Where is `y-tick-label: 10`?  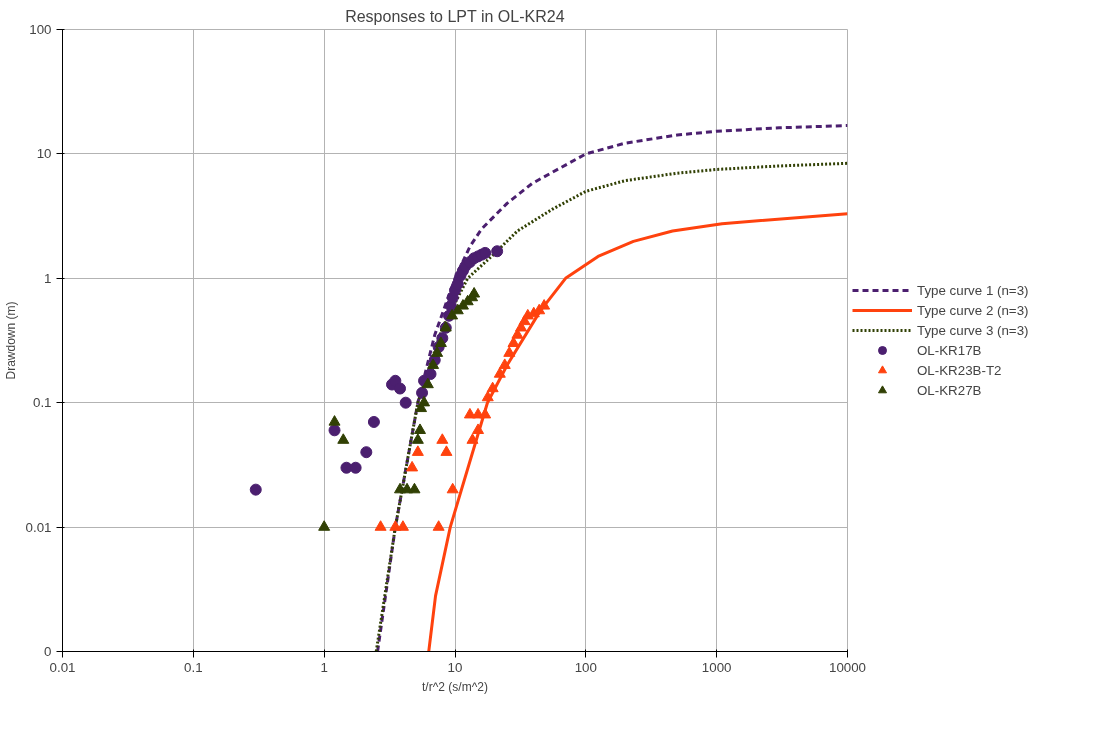
y-tick-label: 10 is located at coordinates (44, 154).